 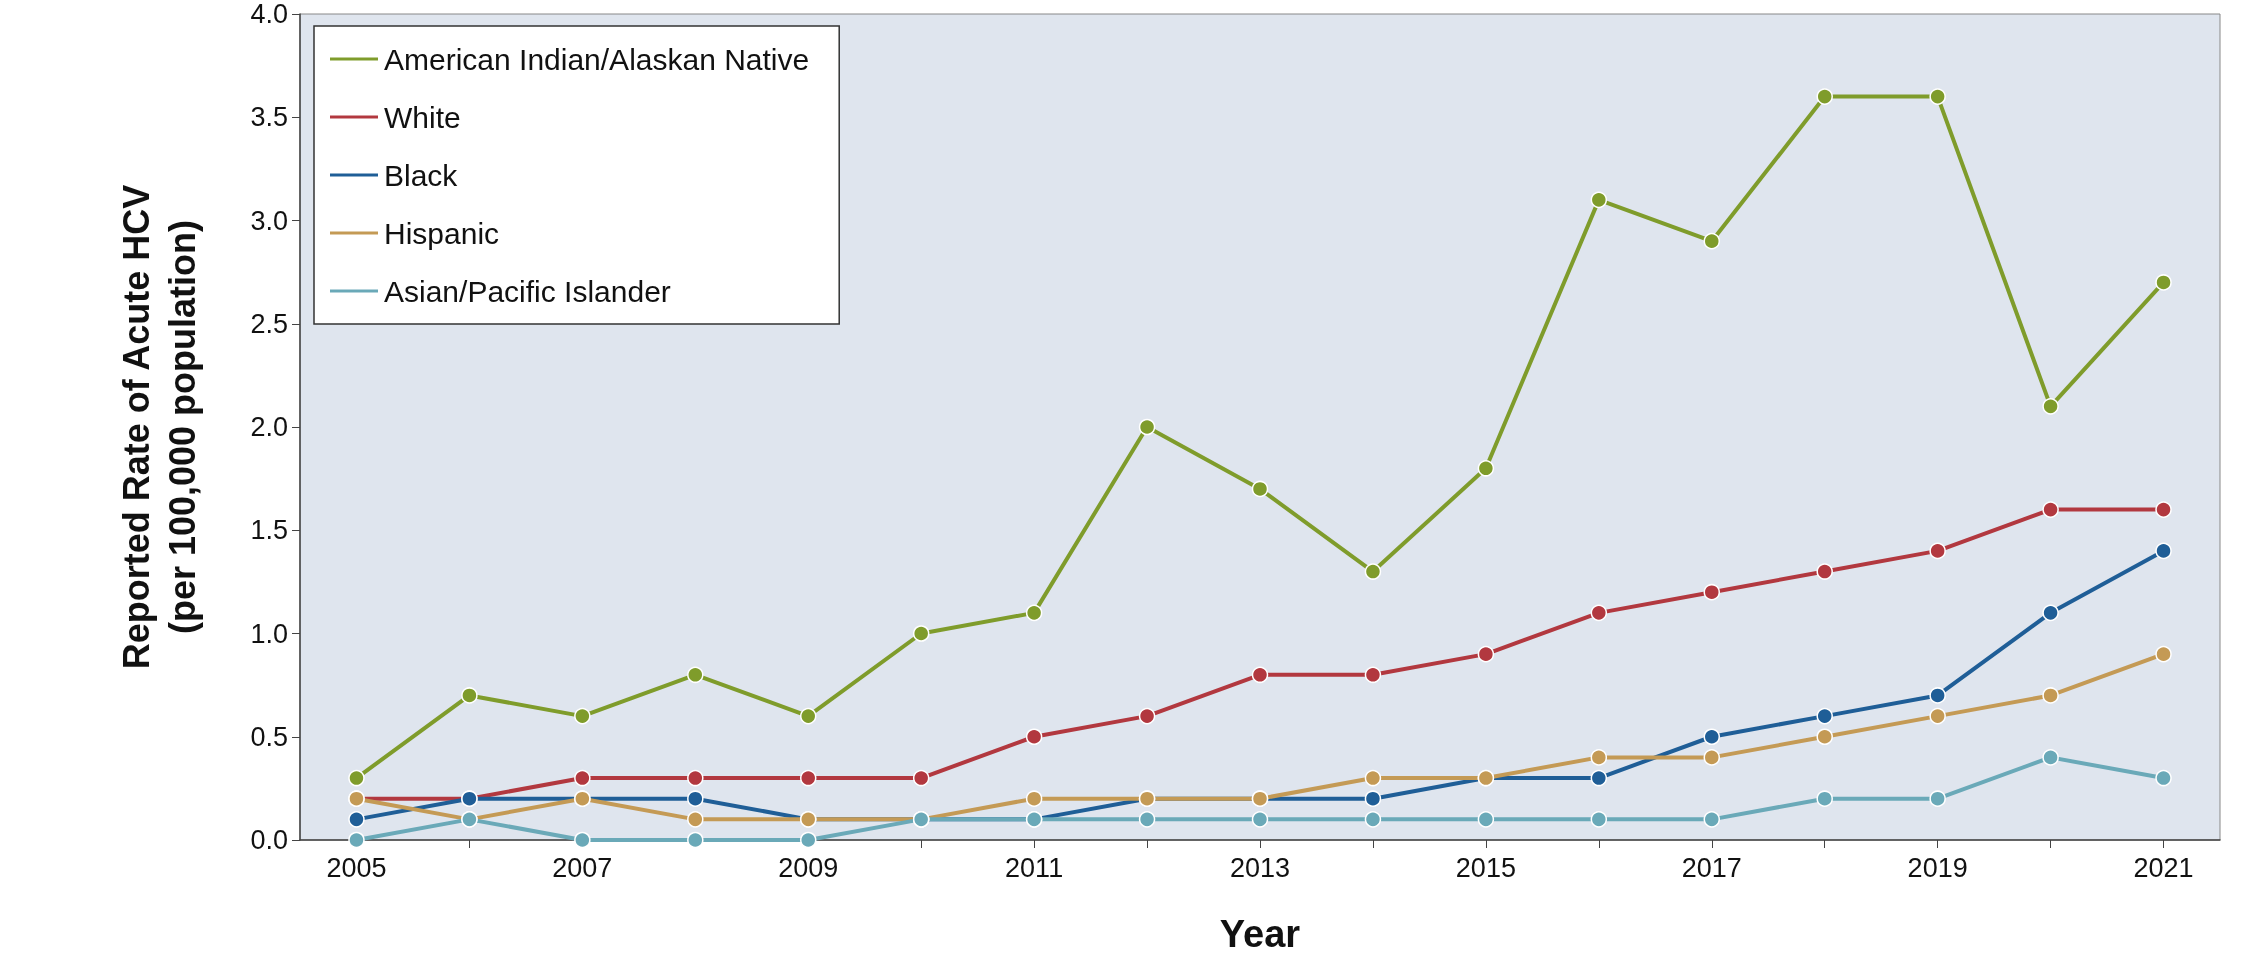 I want to click on x-tick-label: 2005, so click(x=356, y=867).